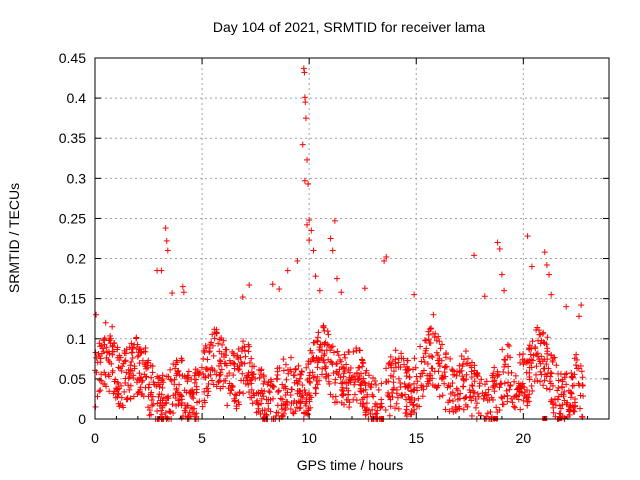  What do you see at coordinates (77, 178) in the screenshot?
I see `y-tick-label: 0.3` at bounding box center [77, 178].